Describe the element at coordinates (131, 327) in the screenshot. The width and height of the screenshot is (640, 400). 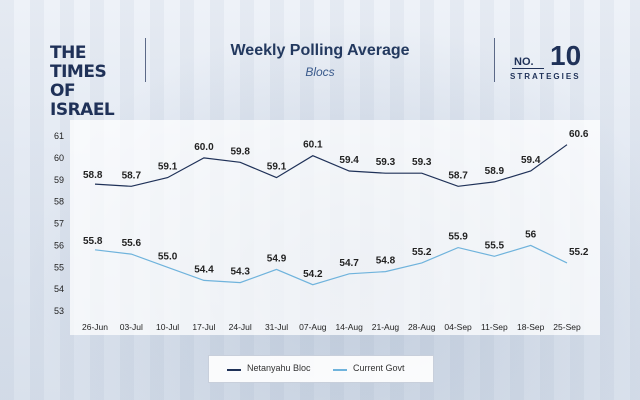
I see `x-tick-label: 03-Jul` at that location.